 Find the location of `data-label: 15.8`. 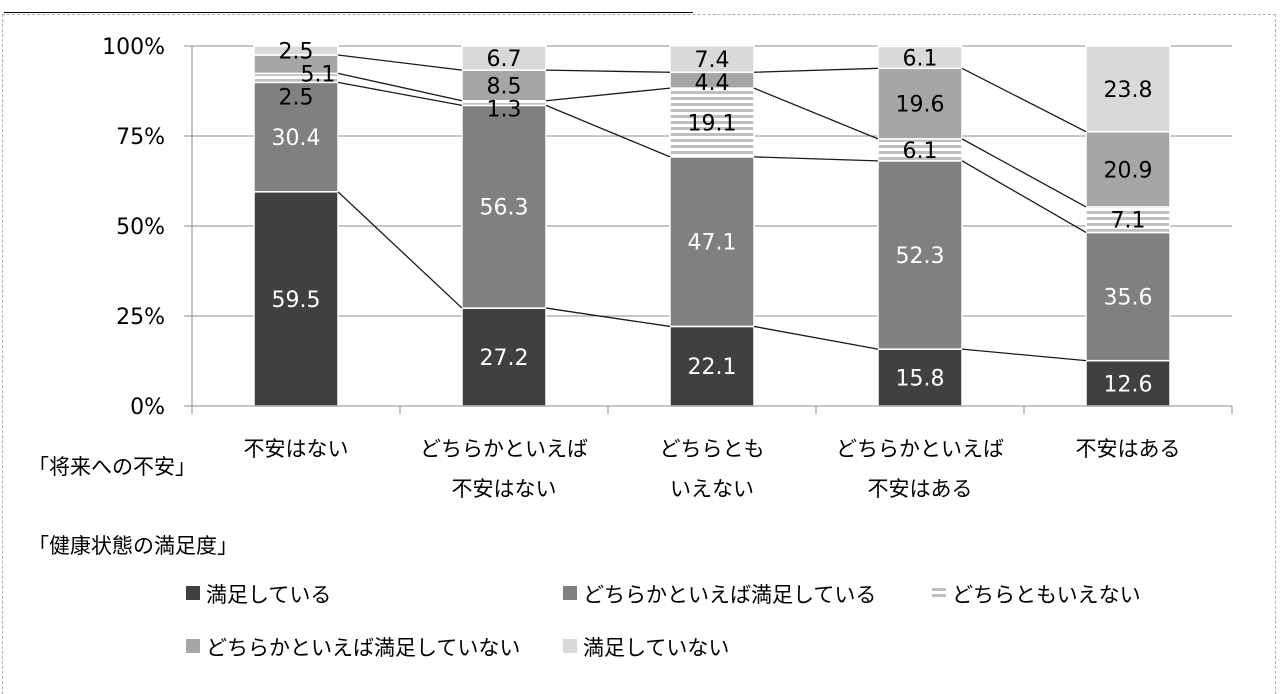

data-label: 15.8 is located at coordinates (920, 379).